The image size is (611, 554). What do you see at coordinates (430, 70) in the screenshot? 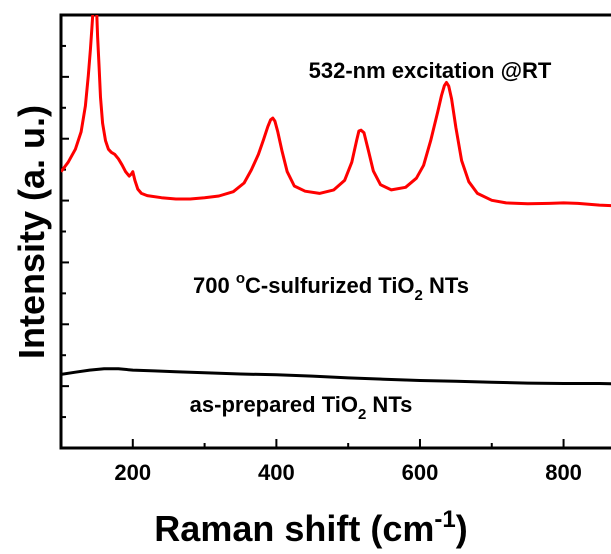
I see `excitation-annotation: 532-nm excitation @RT` at bounding box center [430, 70].